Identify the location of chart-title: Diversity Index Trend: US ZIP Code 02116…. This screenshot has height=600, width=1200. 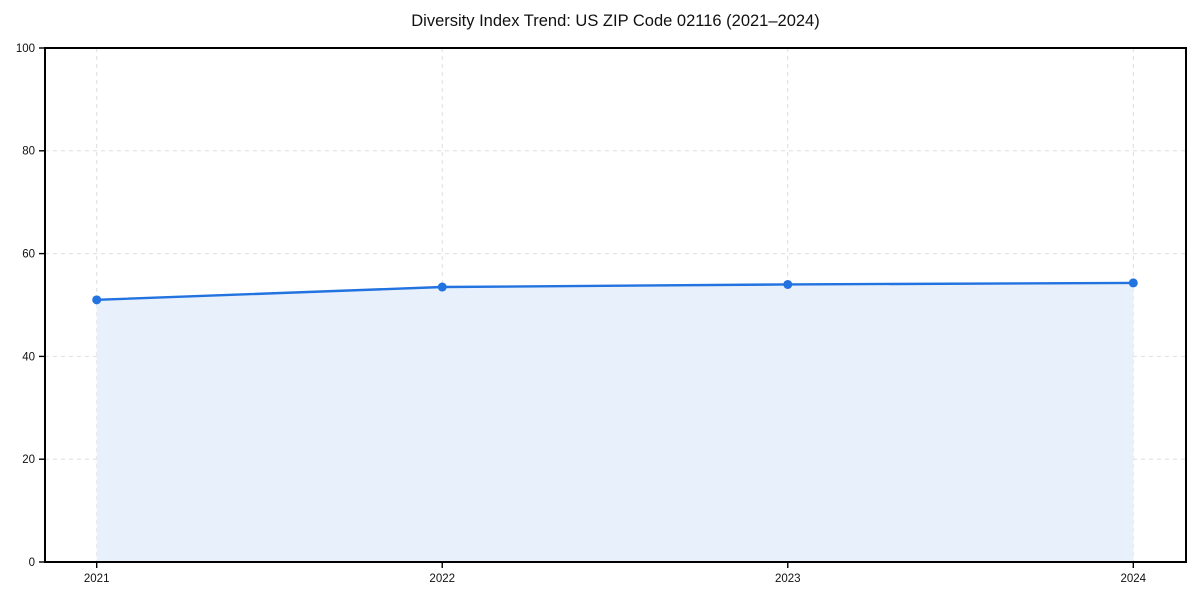
(615, 21).